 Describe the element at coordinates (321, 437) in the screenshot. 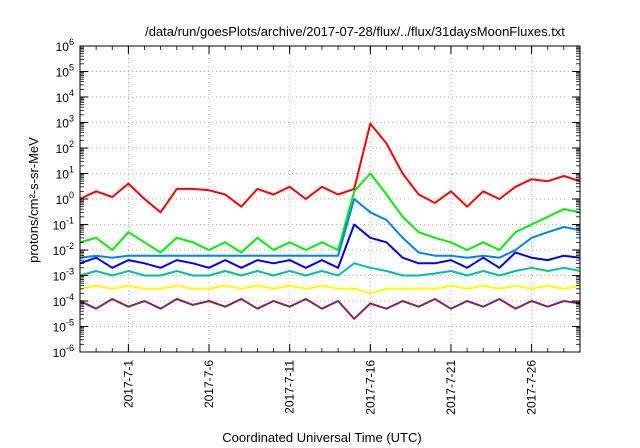

I see `x-axis-label: Coordinated Universal Time (UTC)` at that location.